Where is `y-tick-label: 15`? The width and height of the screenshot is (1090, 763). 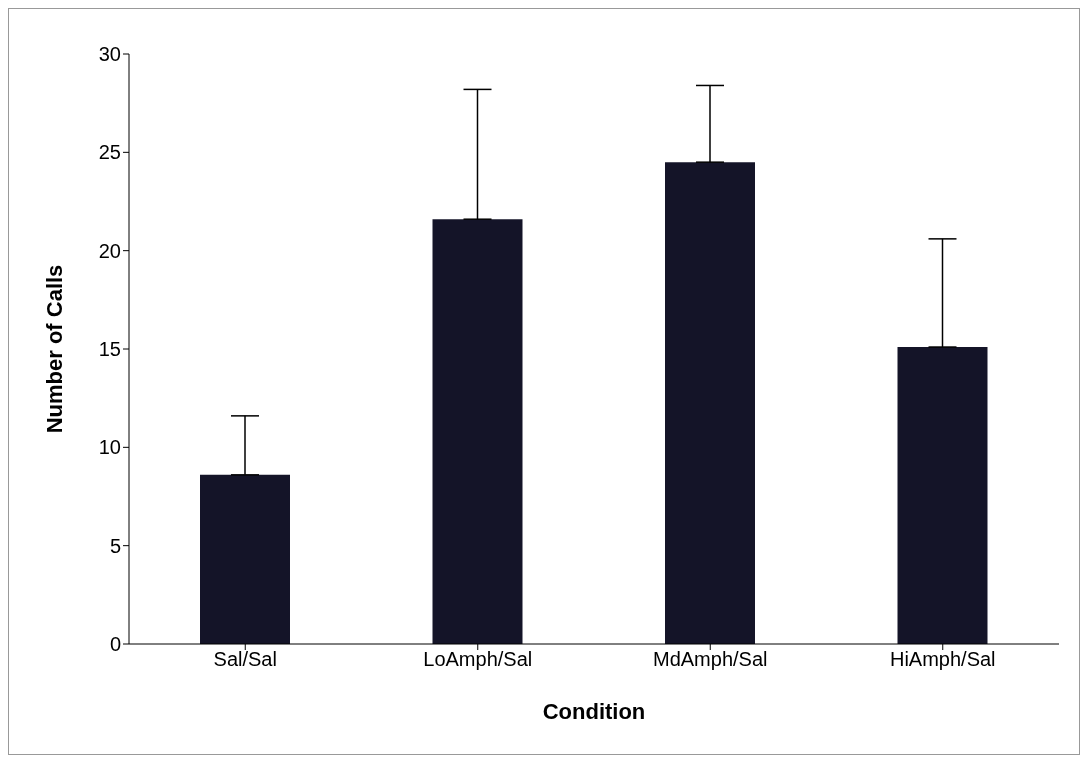
y-tick-label: 15 is located at coordinates (109, 349).